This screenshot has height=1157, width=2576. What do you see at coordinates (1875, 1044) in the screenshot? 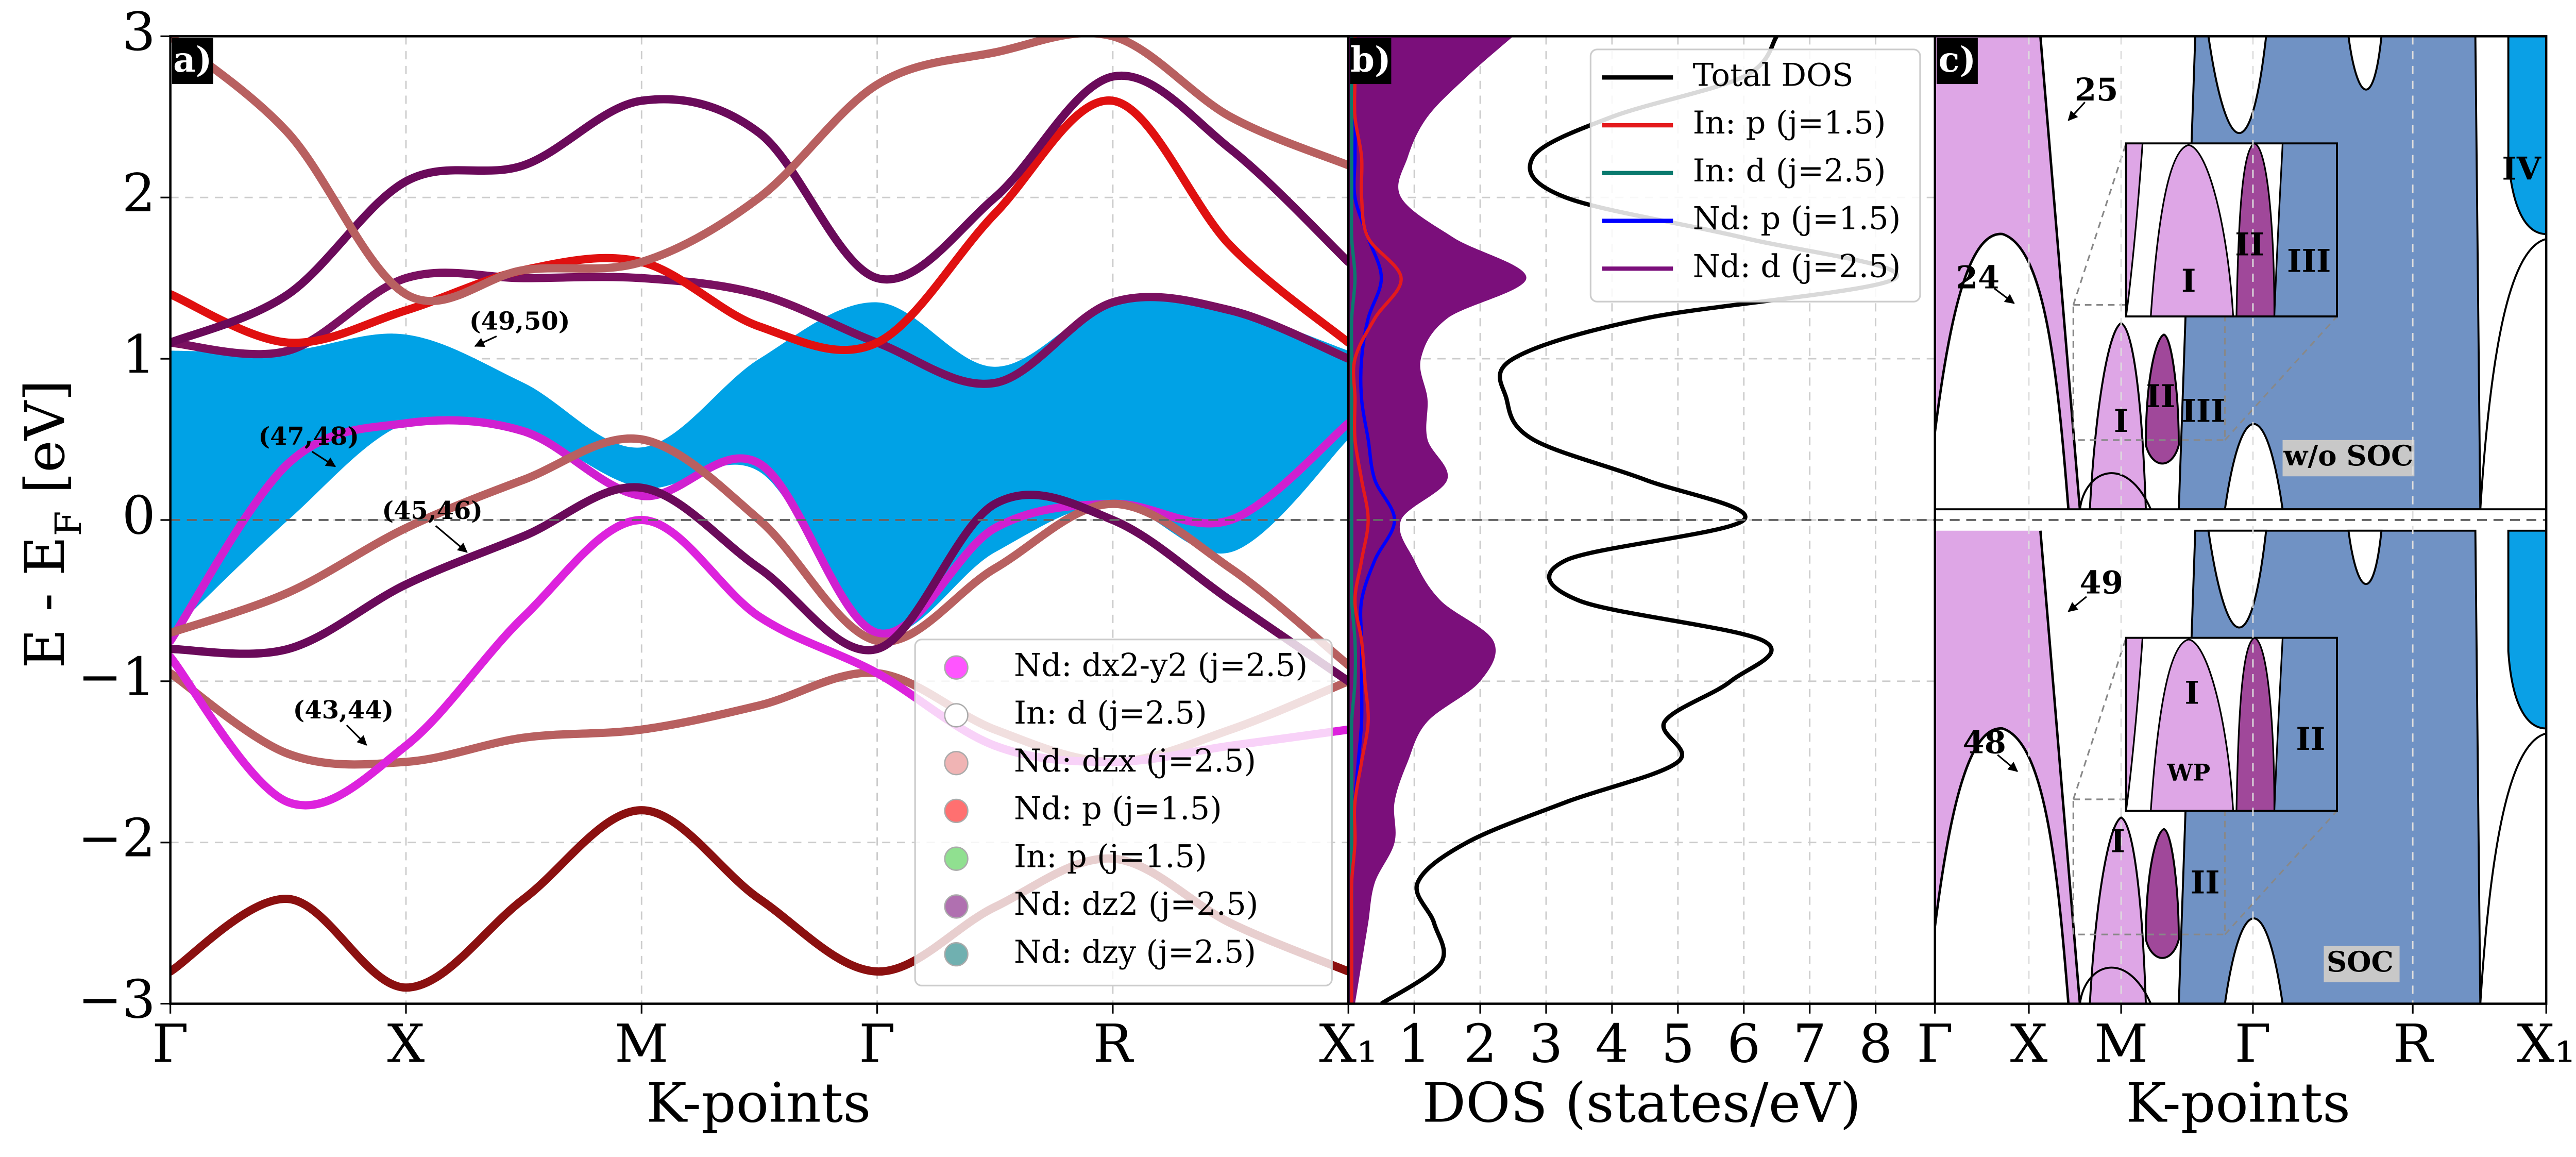
I see `x-tick-label: 8` at bounding box center [1875, 1044].